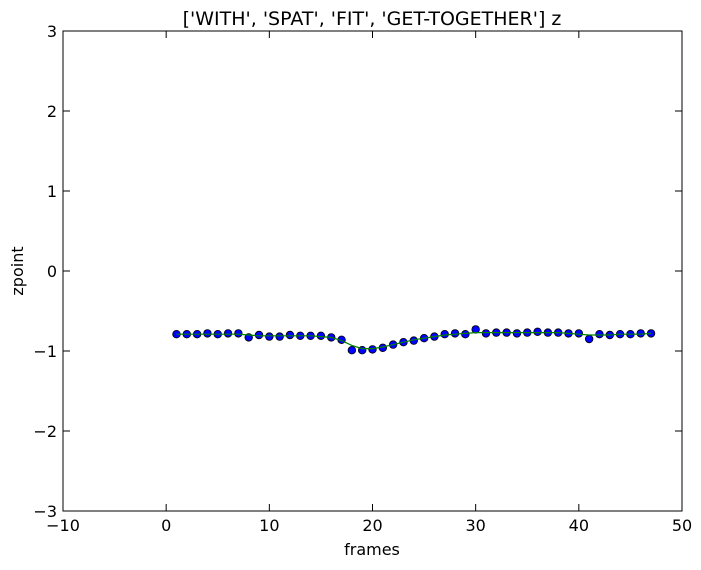  I want to click on x-tick-label: 20, so click(372, 525).